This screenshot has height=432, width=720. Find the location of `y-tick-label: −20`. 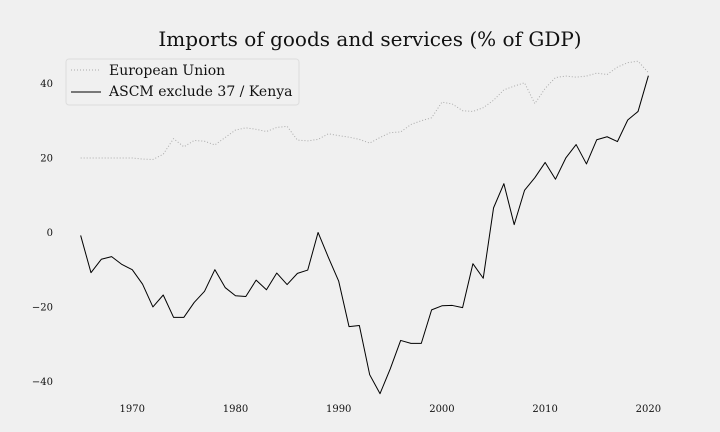

y-tick-label: −20 is located at coordinates (42, 307).